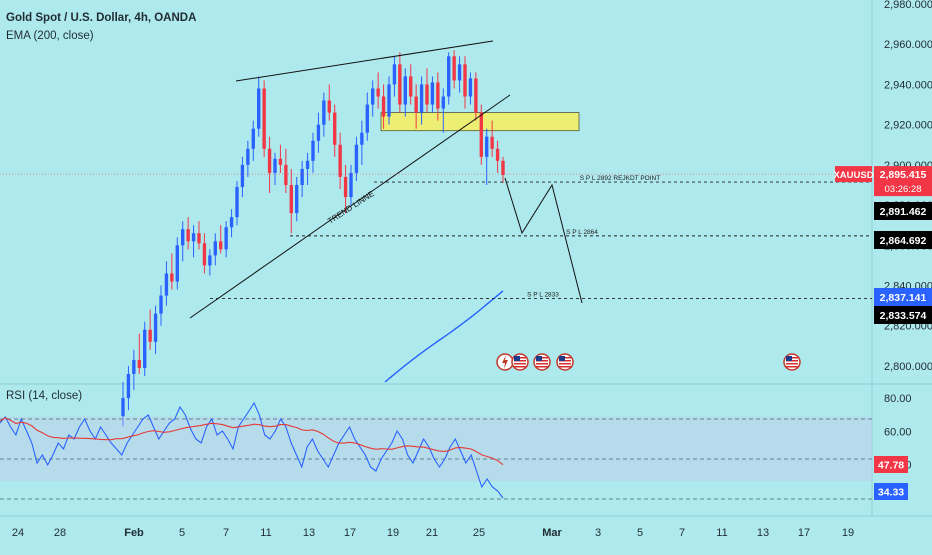 This screenshot has height=555, width=932. What do you see at coordinates (898, 399) in the screenshot?
I see `rsi-tick-label: 80.00` at bounding box center [898, 399].